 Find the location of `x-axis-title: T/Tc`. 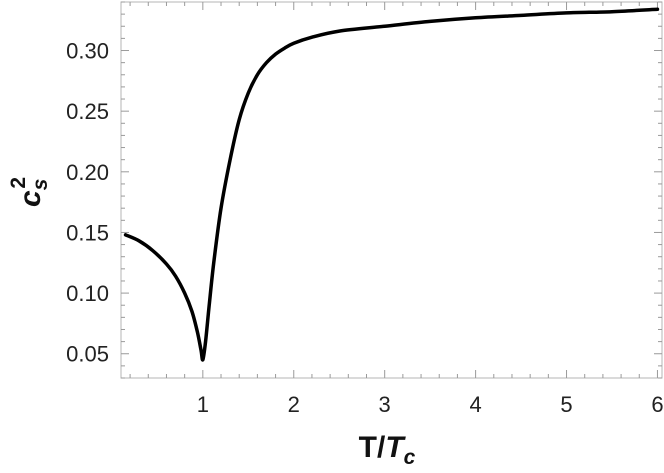

x-axis-title: T/Tc is located at coordinates (387, 450).